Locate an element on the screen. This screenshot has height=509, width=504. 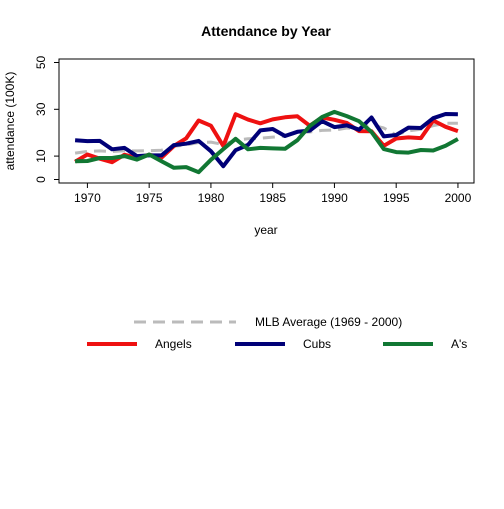
x-axis: 1970 1975 1980 1985 1990 1995 2000 is located at coordinates (273, 194).